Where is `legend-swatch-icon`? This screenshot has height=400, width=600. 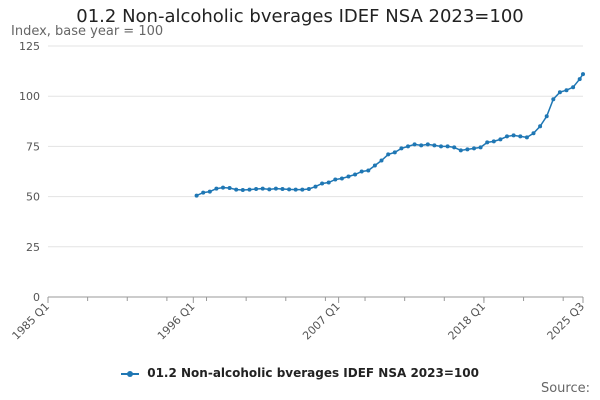 legend-swatch-icon is located at coordinates (130, 374).